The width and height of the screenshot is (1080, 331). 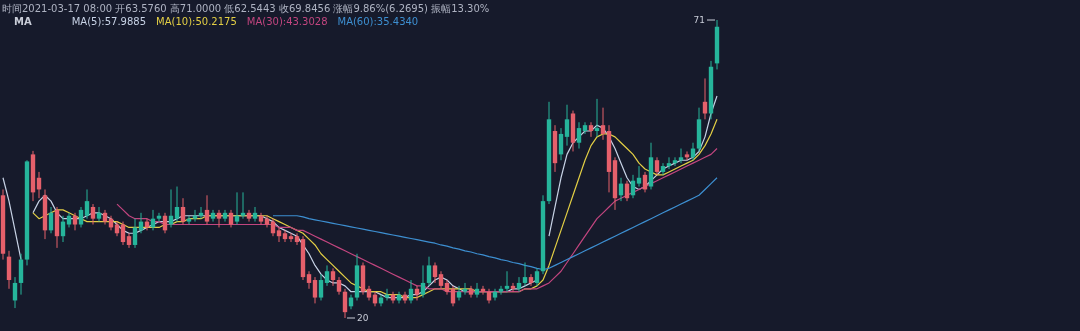 What do you see at coordinates (196, 21) in the screenshot?
I see `annotation: MA(10):50.2175` at bounding box center [196, 21].